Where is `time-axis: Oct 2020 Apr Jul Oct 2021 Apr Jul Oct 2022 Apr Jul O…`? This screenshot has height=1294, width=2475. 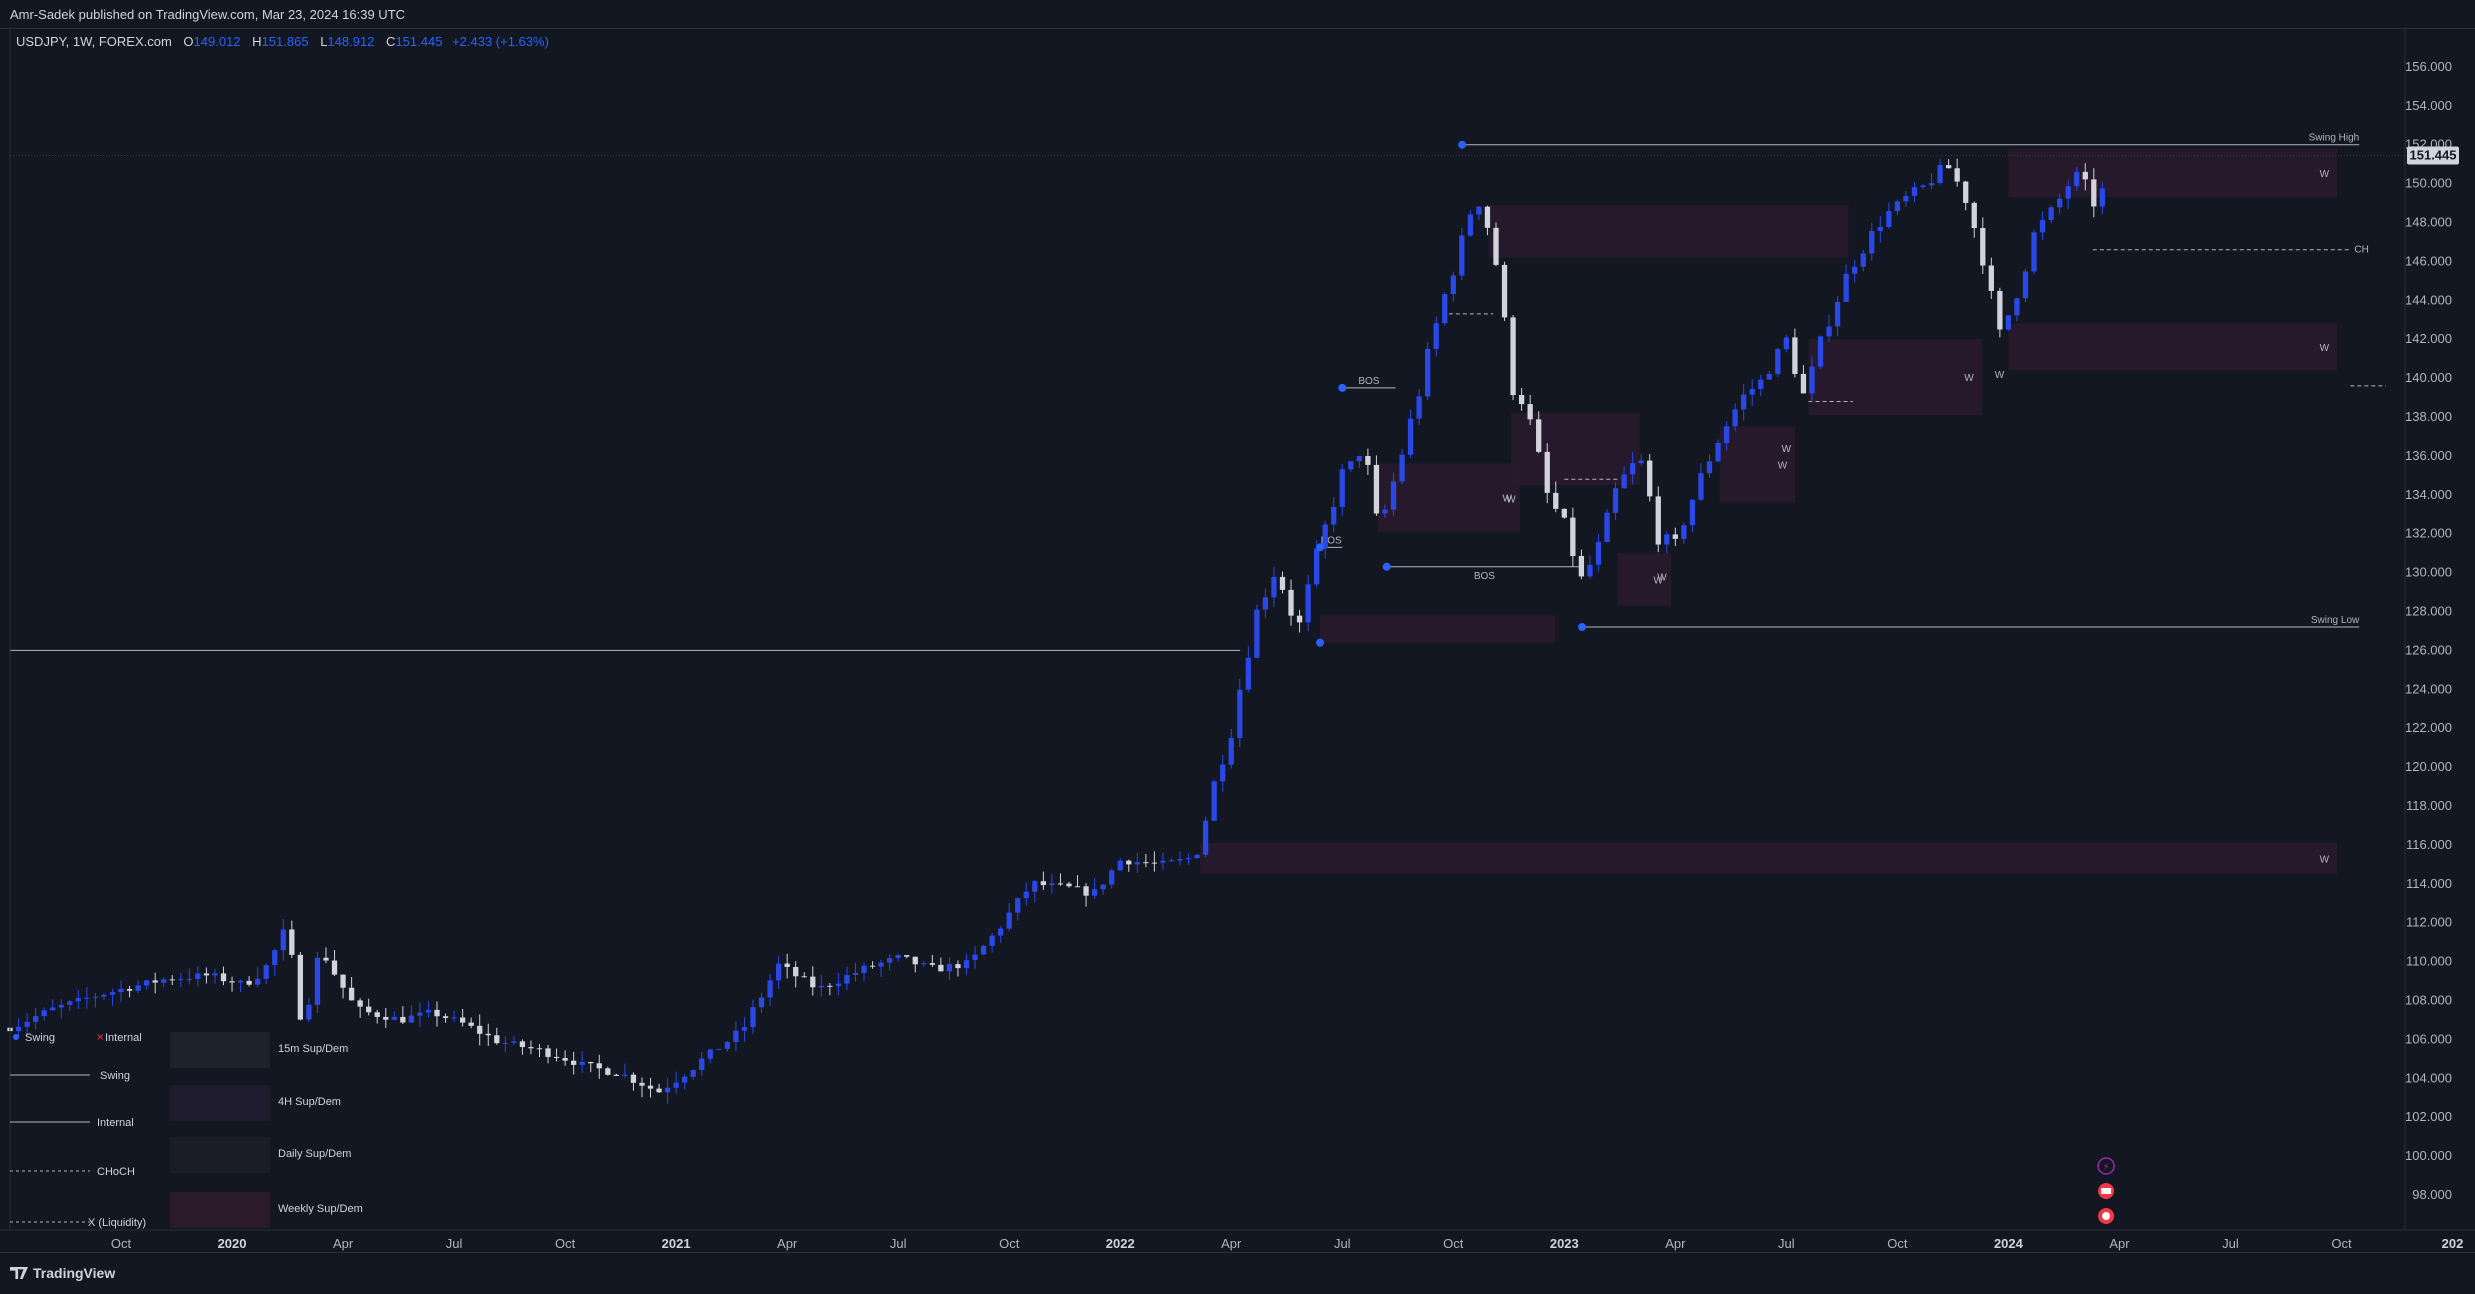 time-axis: Oct 2020 Apr Jul Oct 2021 Apr Jul Oct 2022 Apr Jul O… is located at coordinates (1287, 1243).